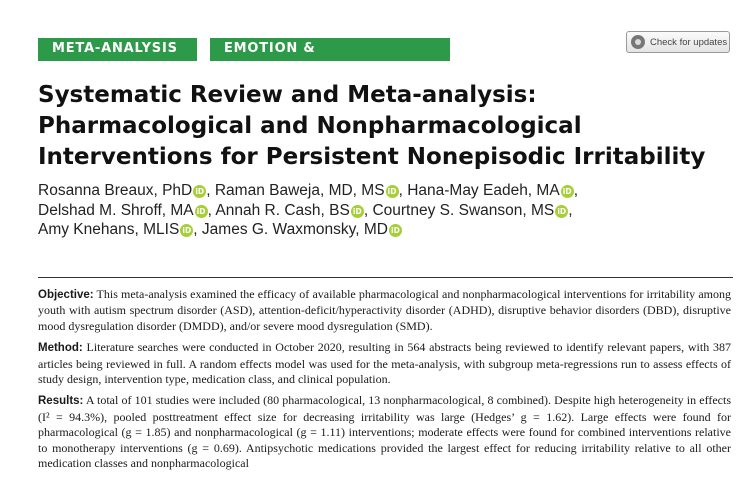 The height and width of the screenshot is (477, 754). I want to click on check-for-updates-button: Check for updates, so click(678, 42).